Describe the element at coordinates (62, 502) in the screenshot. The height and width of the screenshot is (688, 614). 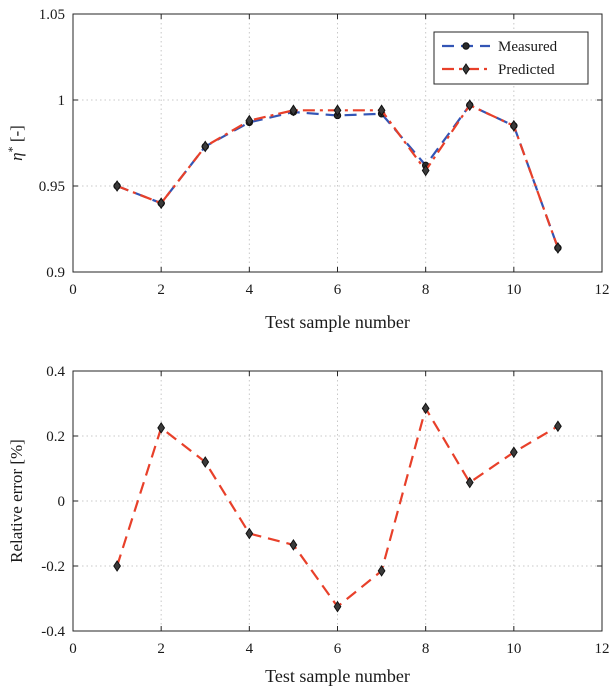
I see `y-tick-label: 0` at that location.